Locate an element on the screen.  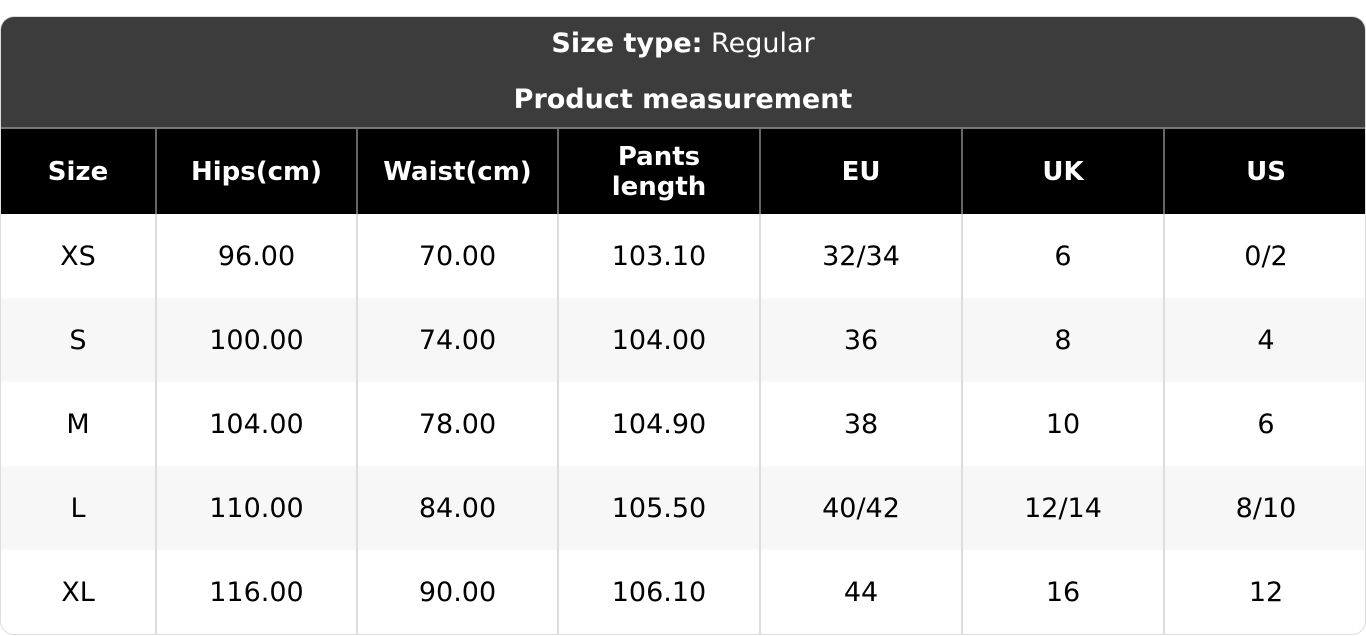
column-header: EU is located at coordinates (860, 171).